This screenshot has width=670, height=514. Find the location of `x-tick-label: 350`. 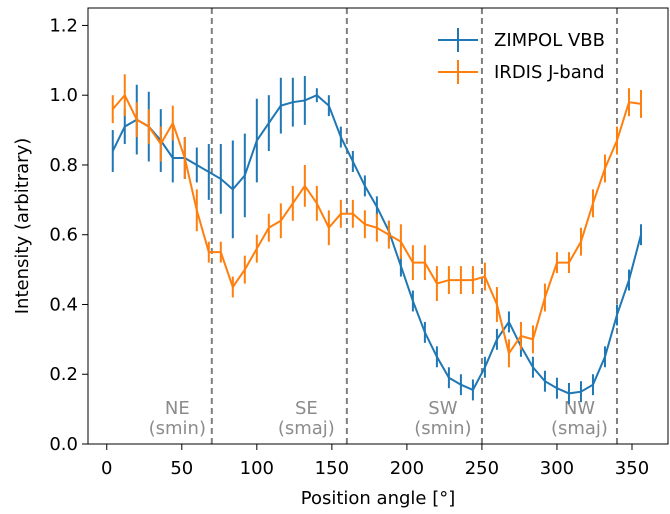

x-tick-label: 350 is located at coordinates (632, 468).